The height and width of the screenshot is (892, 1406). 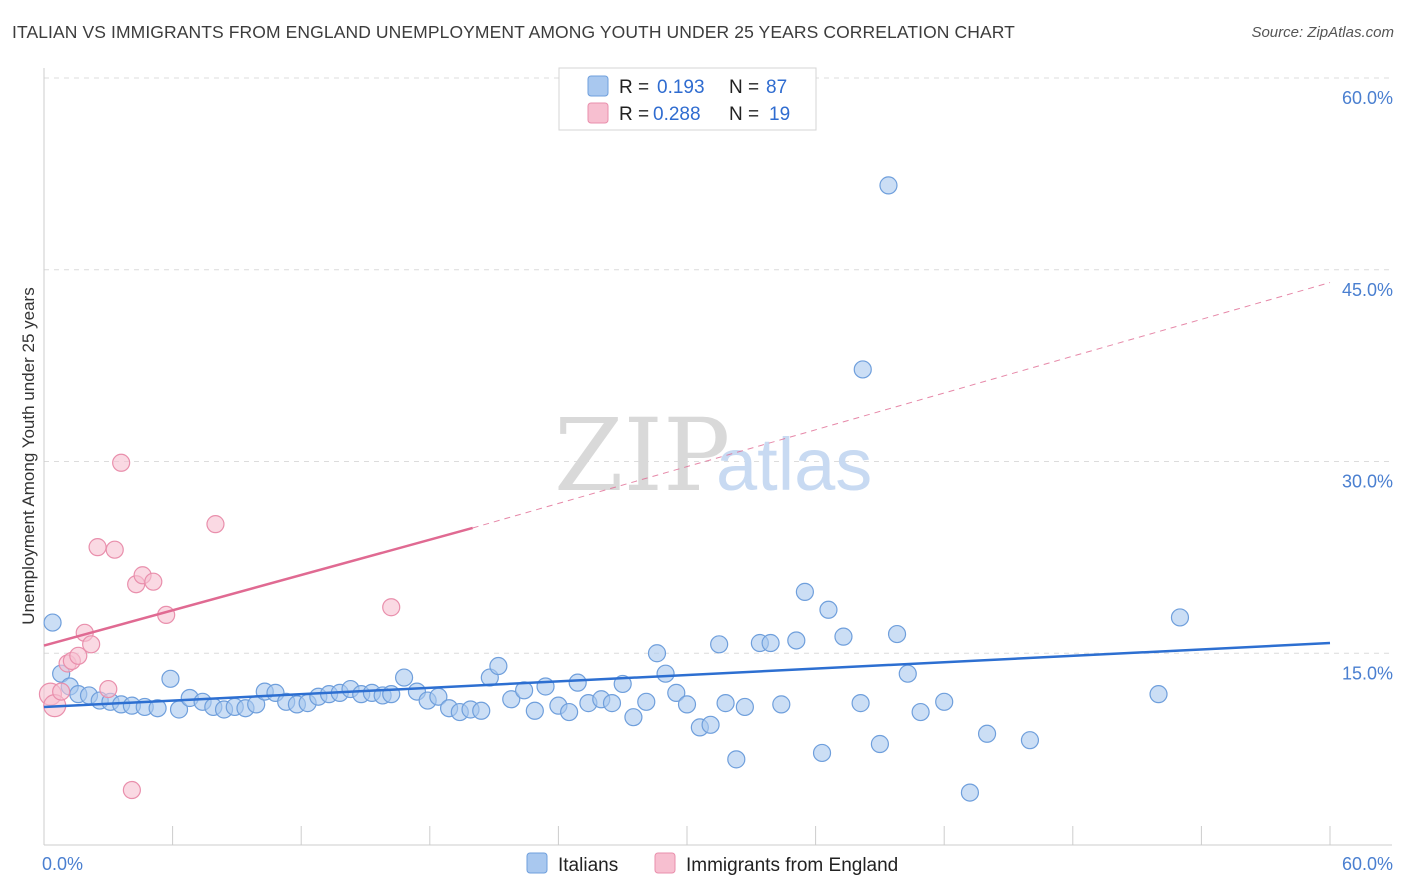 I want to click on y-tick-label-2: 45.0%, so click(x=1367, y=290).